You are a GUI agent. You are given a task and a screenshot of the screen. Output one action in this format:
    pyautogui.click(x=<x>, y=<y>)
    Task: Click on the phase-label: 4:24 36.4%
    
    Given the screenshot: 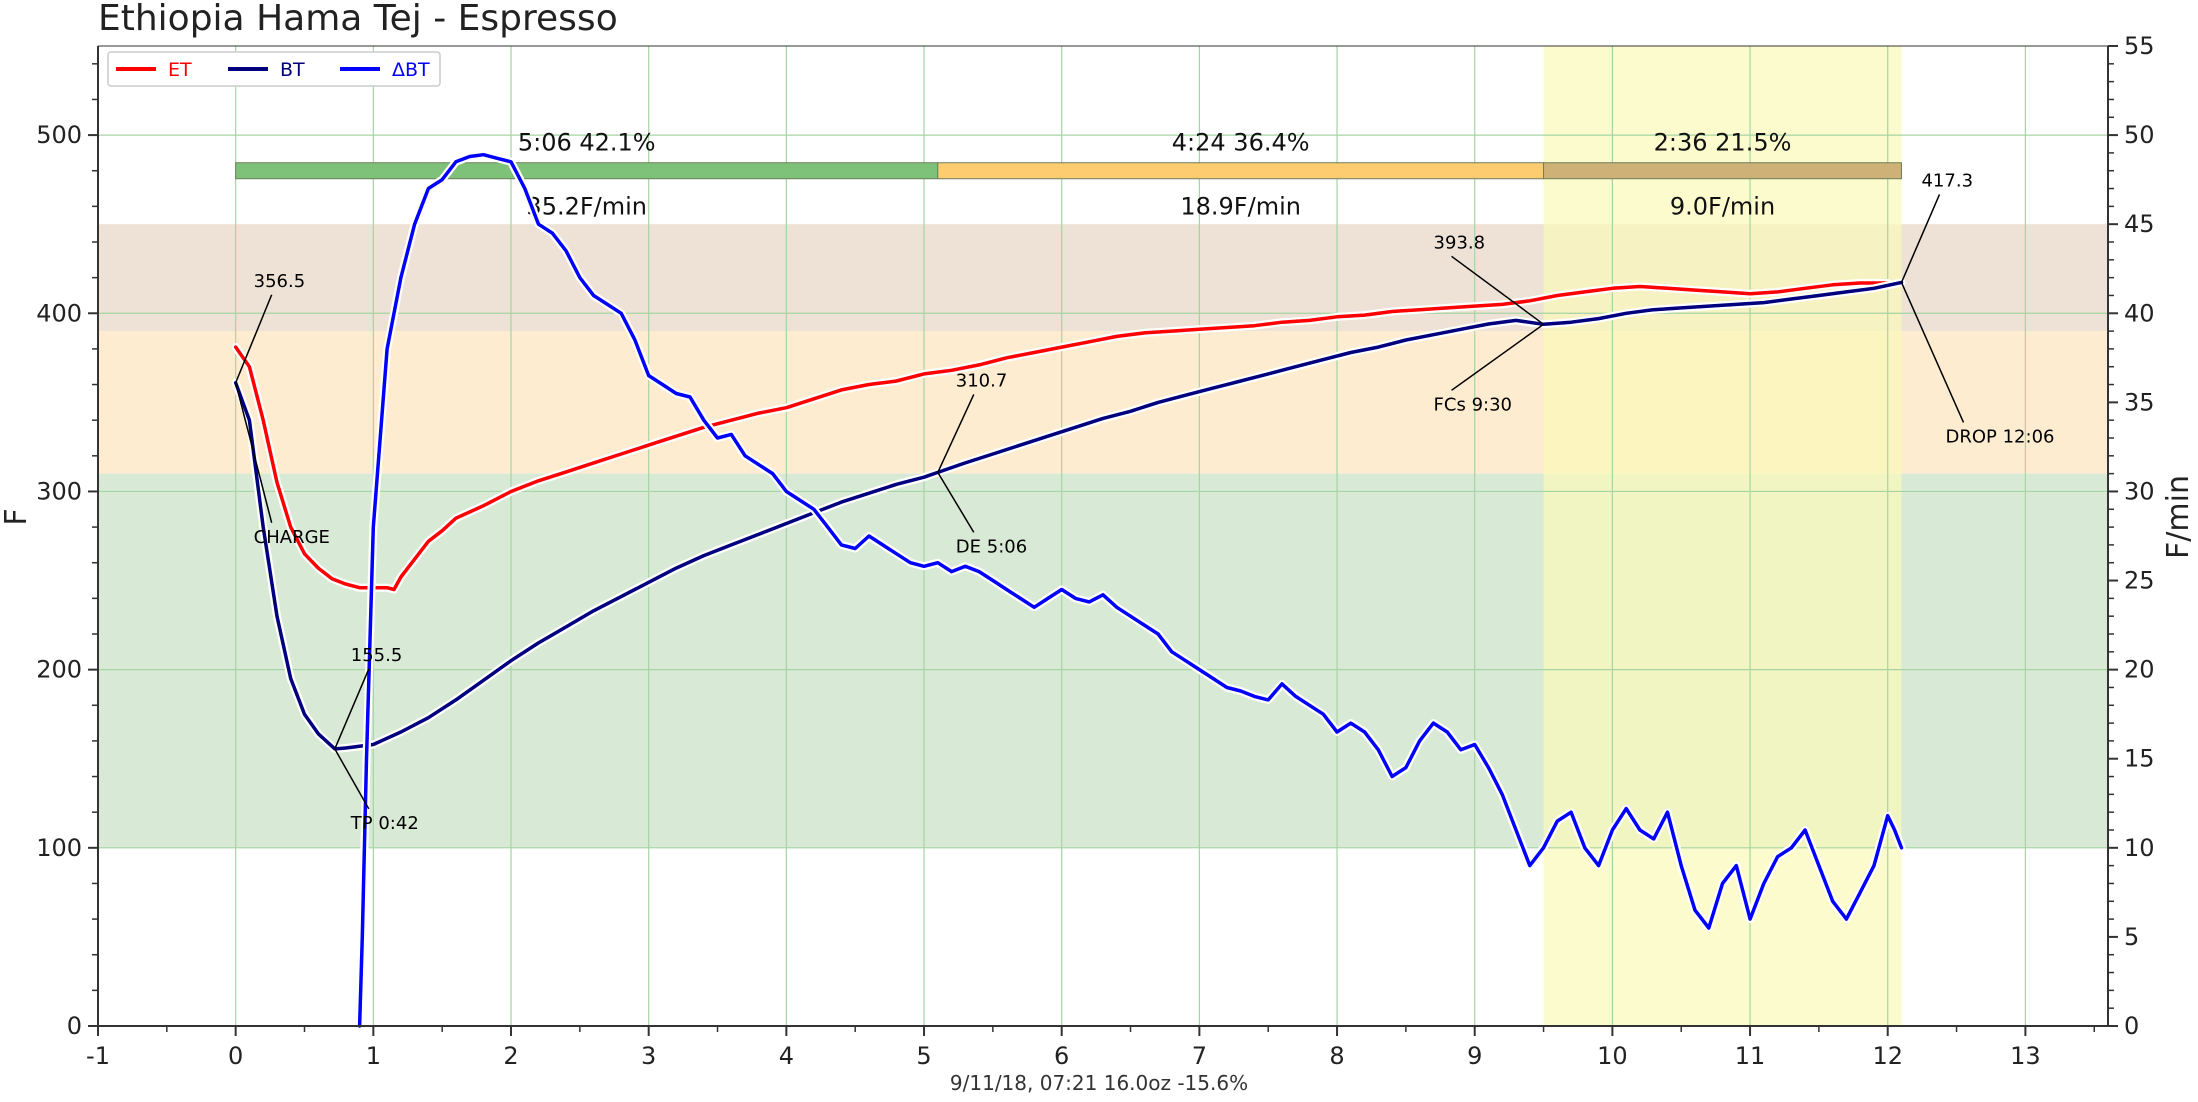 What is the action you would take?
    pyautogui.click(x=1241, y=143)
    